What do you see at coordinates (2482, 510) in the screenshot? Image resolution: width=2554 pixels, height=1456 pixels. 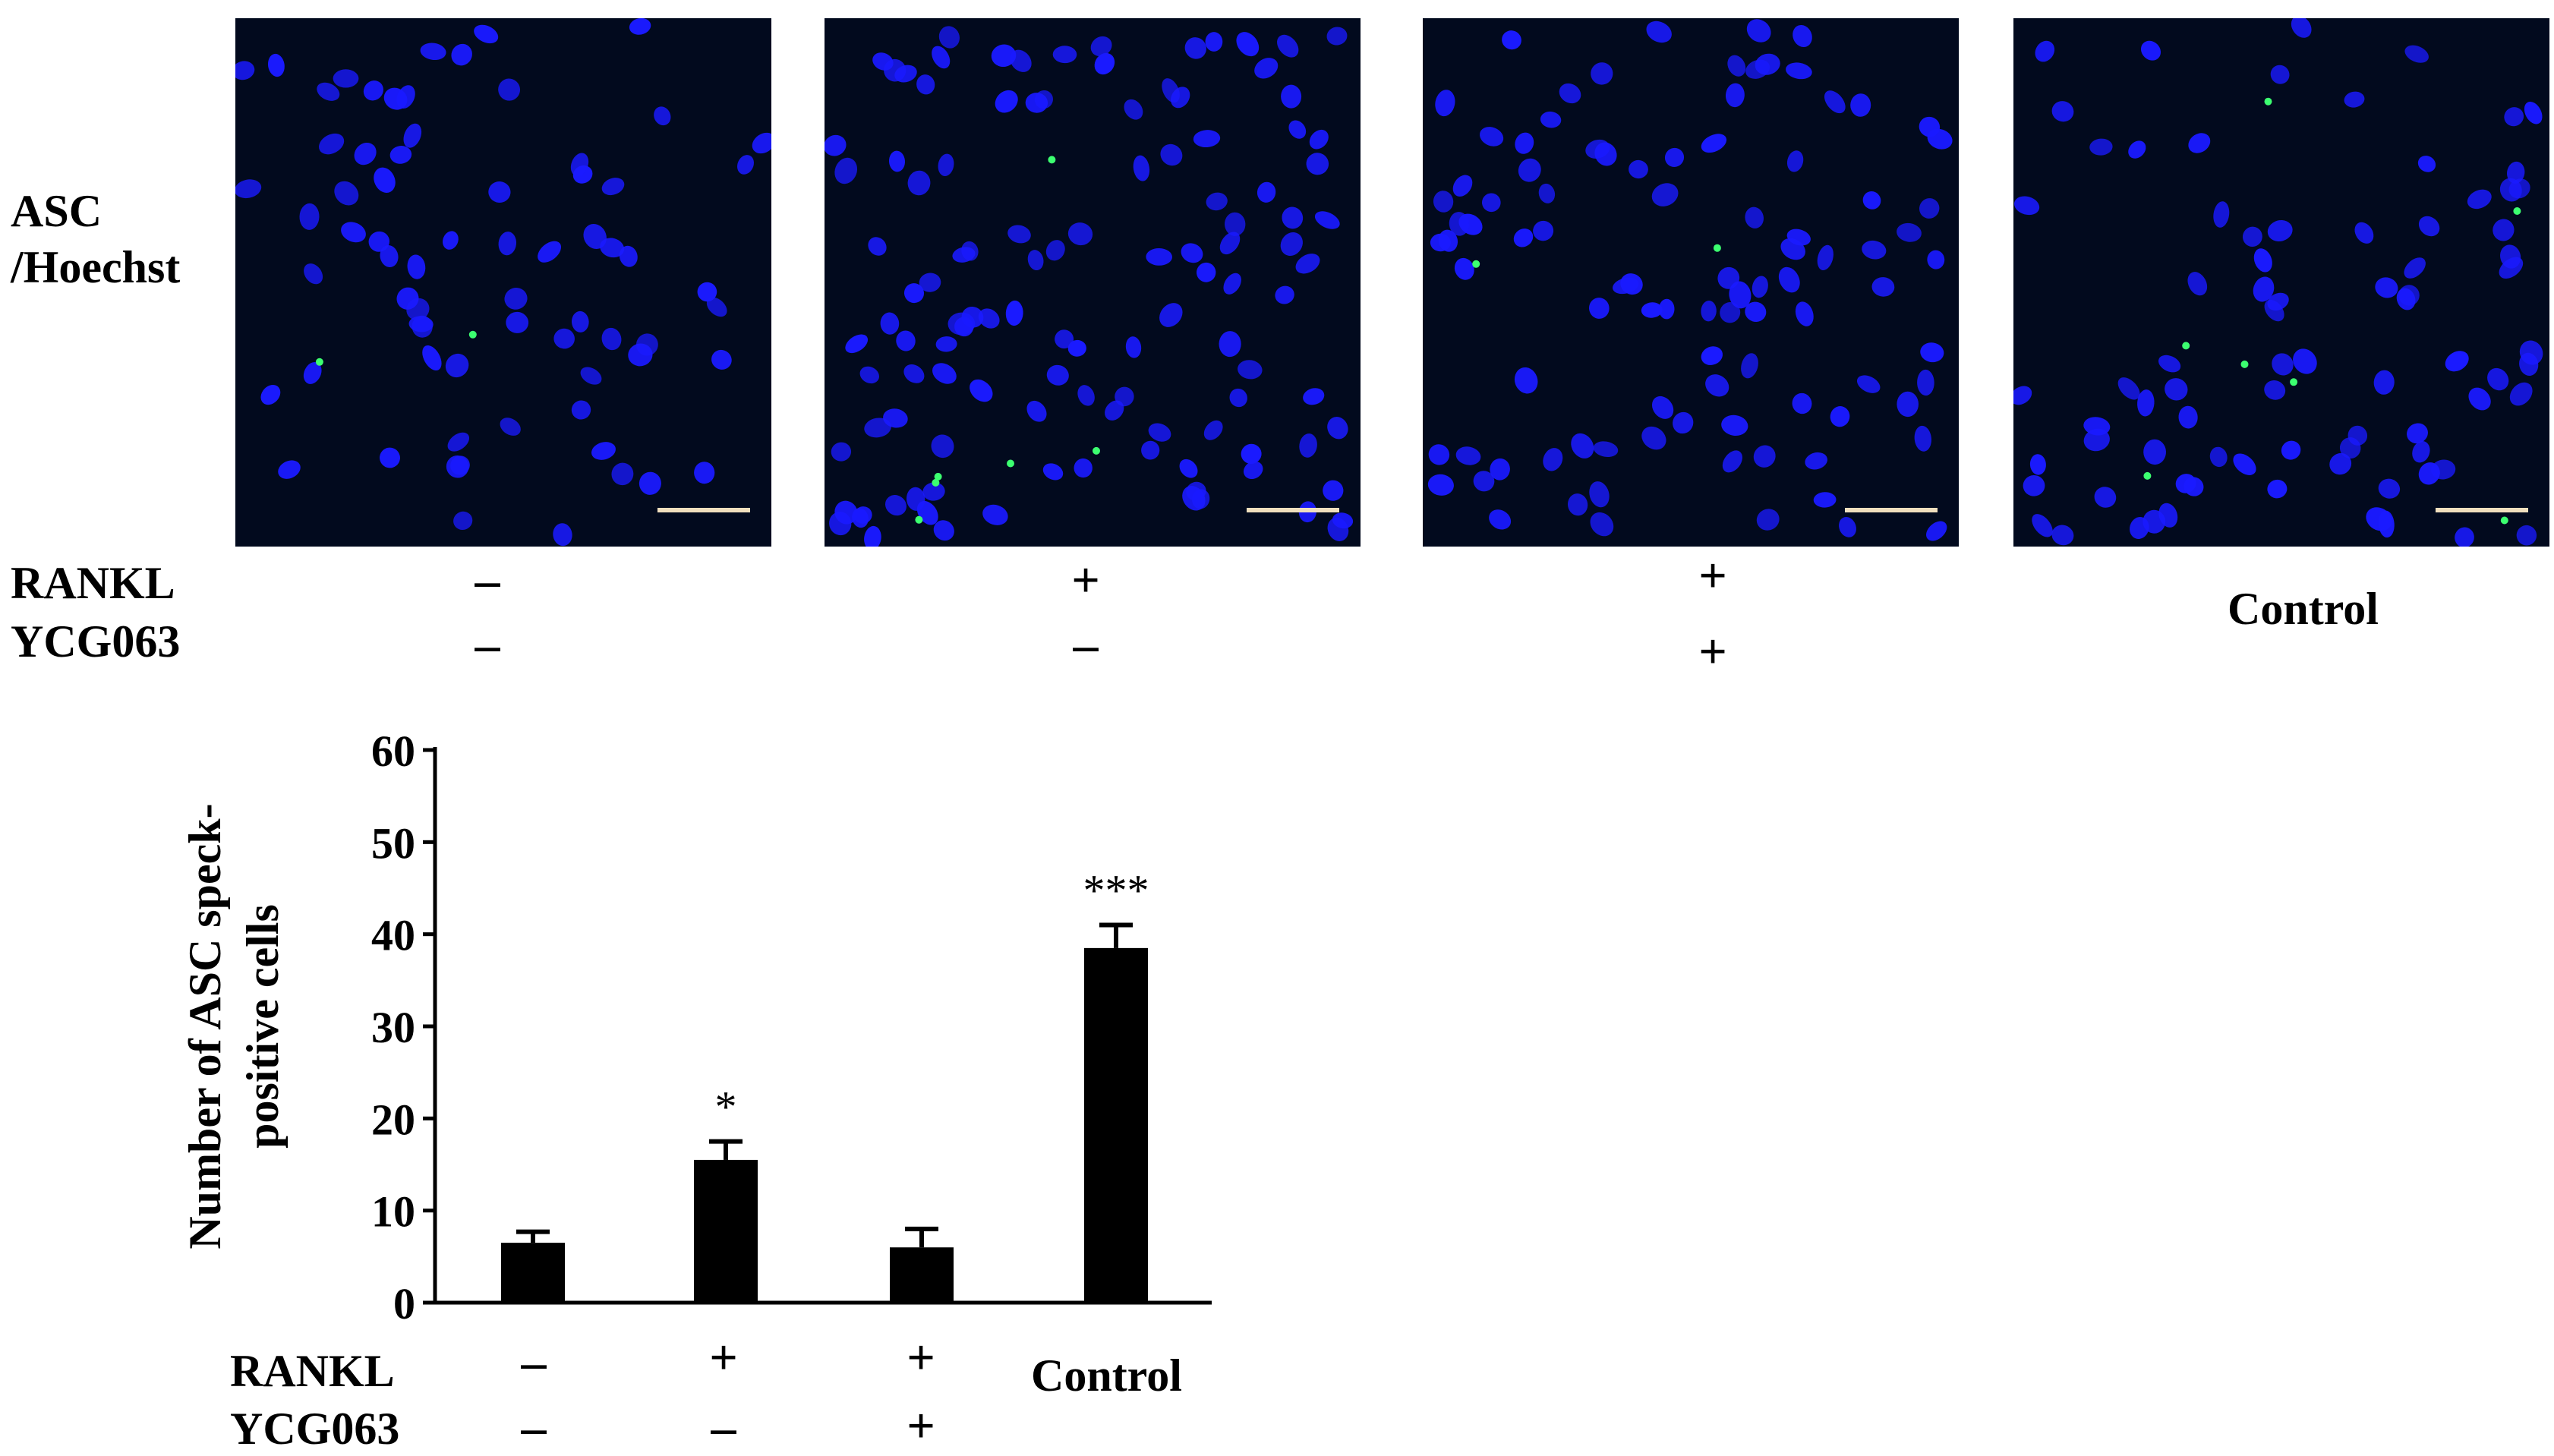 I see `scale-bar` at bounding box center [2482, 510].